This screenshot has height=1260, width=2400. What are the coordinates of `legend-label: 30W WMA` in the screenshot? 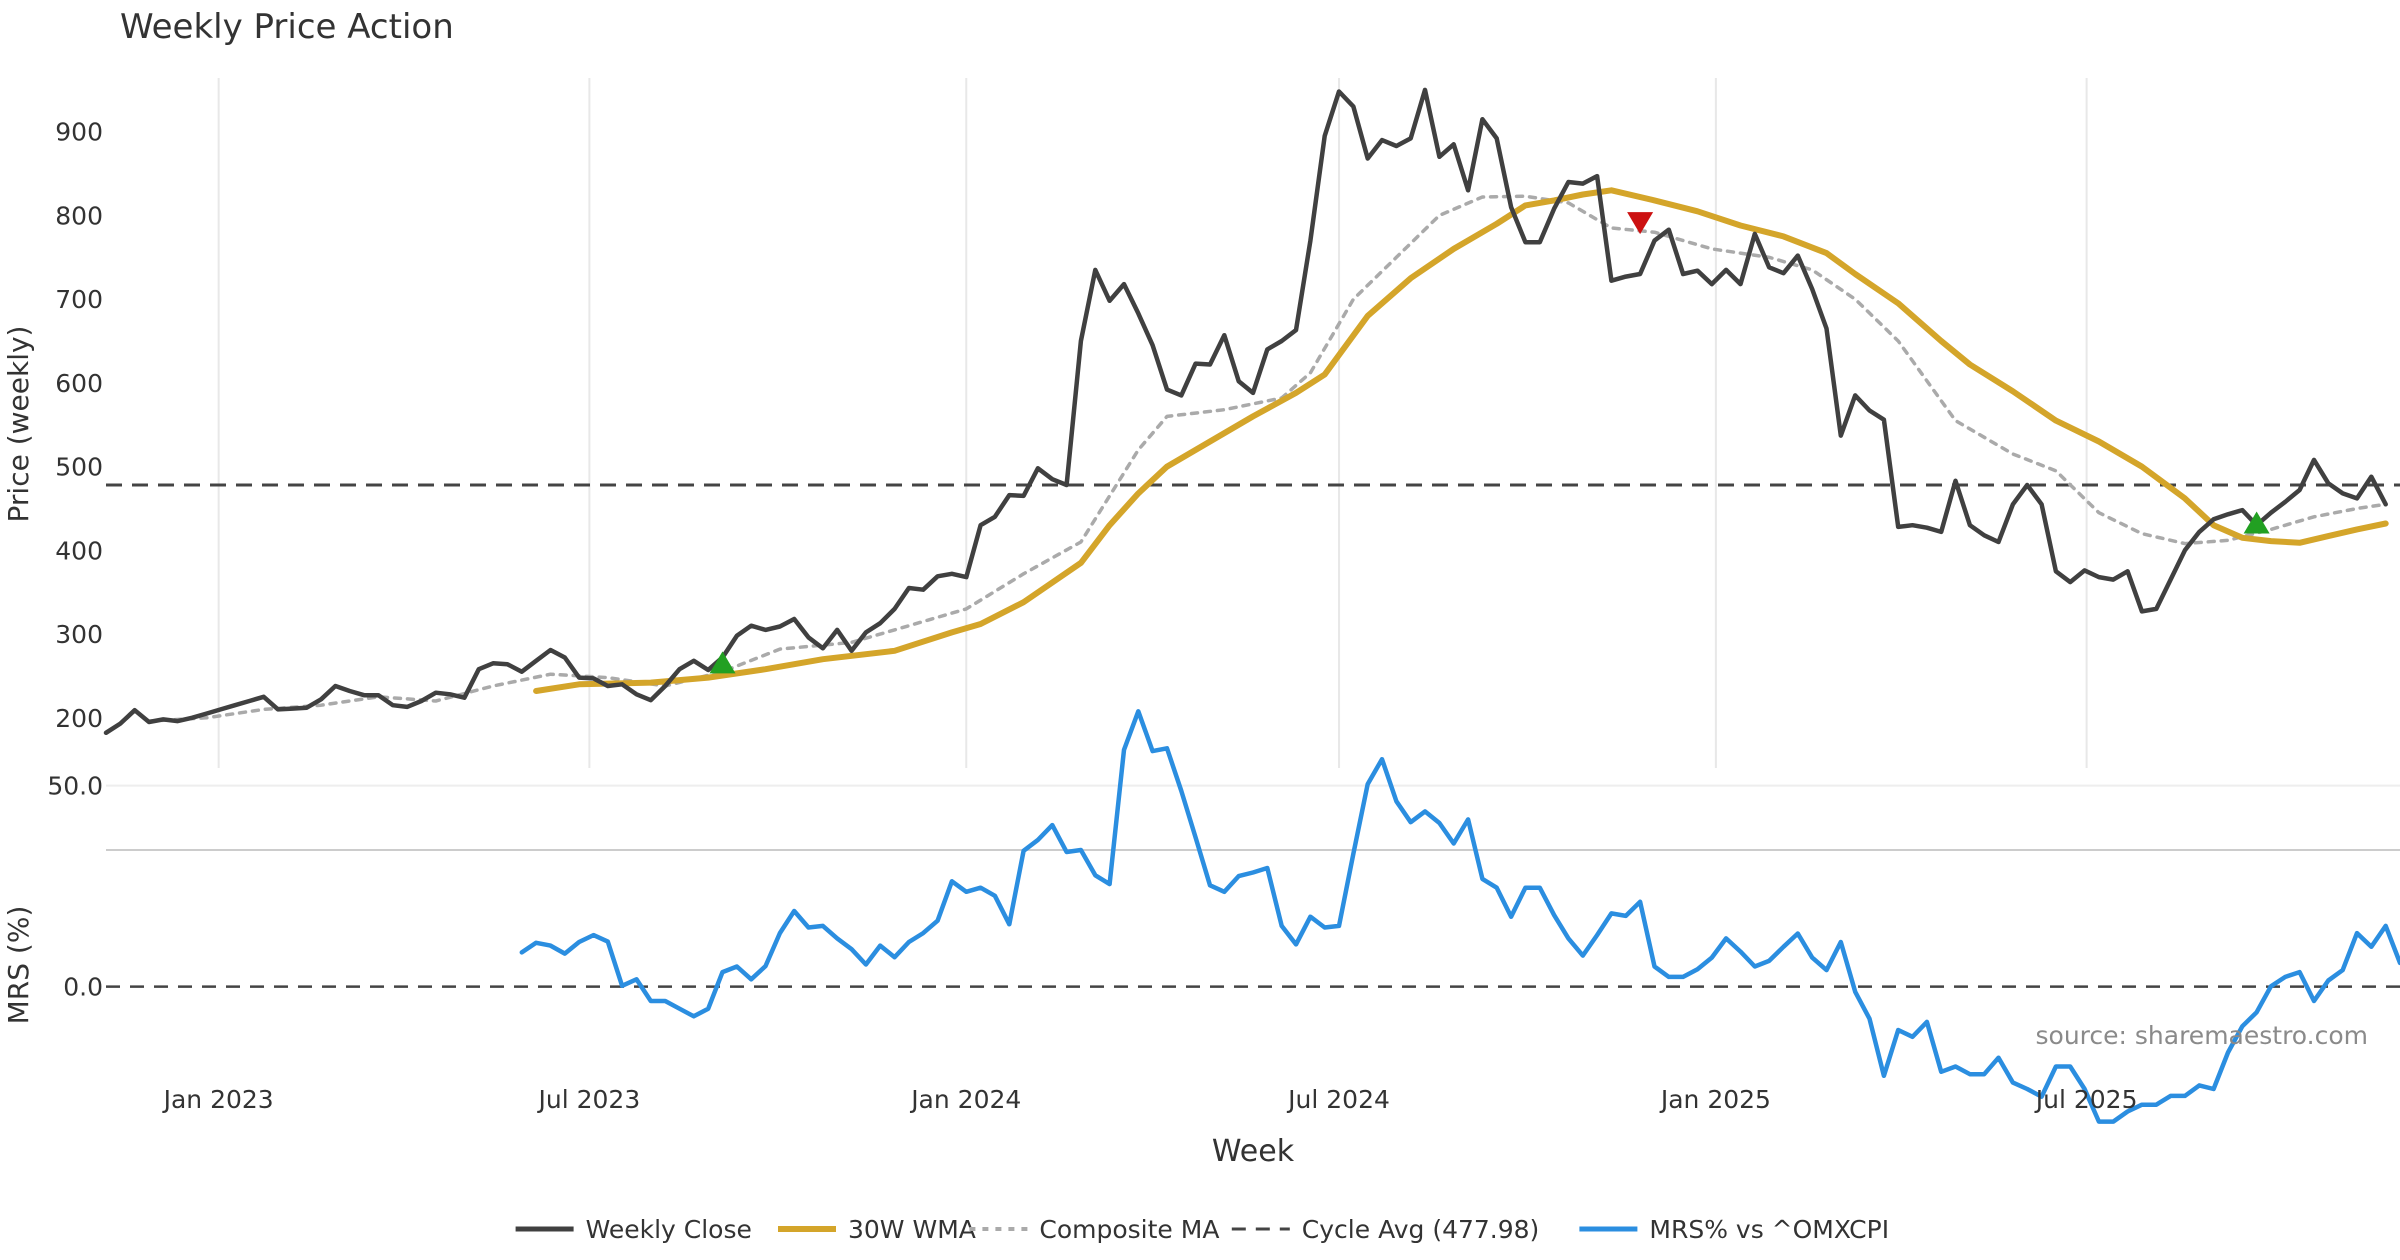 It's located at (912, 1229).